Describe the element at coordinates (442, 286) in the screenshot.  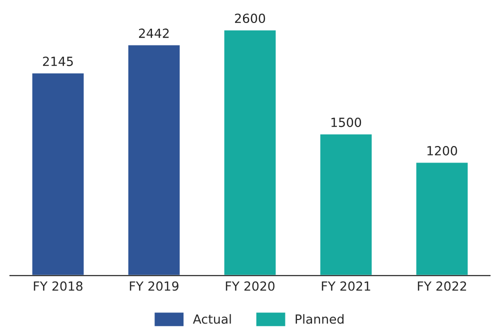
I see `x-tick-label: FY 2022` at that location.